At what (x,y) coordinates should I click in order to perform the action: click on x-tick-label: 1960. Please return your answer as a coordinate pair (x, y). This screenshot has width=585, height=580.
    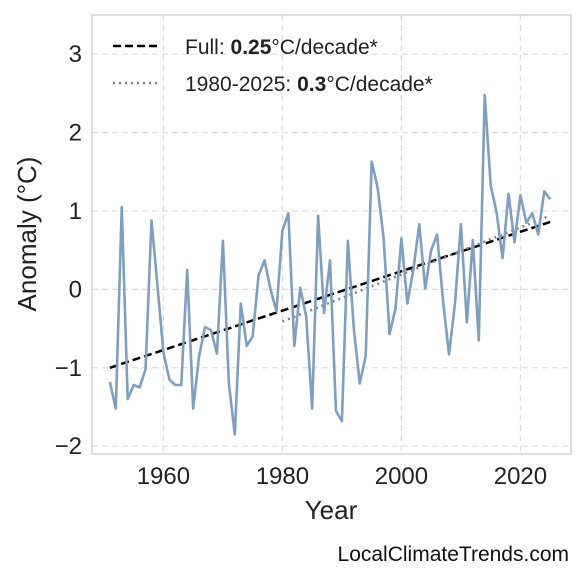
    Looking at the image, I should click on (163, 476).